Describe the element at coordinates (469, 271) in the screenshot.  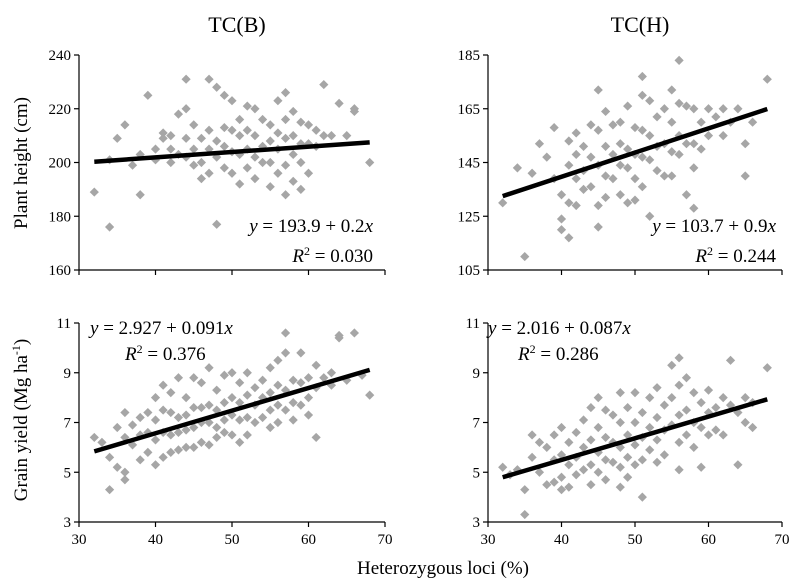
I see `y-tick-label-tch-height: 105` at that location.